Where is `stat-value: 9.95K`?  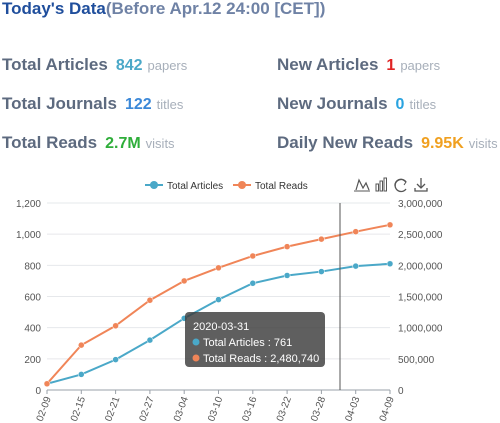 stat-value: 9.95K is located at coordinates (442, 143).